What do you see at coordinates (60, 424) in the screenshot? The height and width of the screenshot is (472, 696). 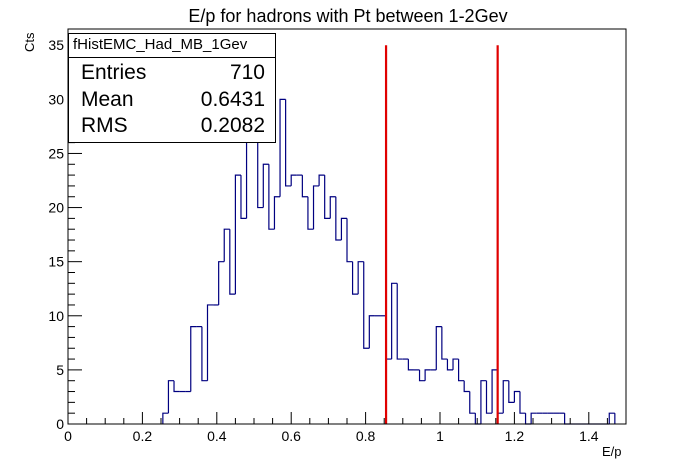 I see `y-tick-label: 0` at bounding box center [60, 424].